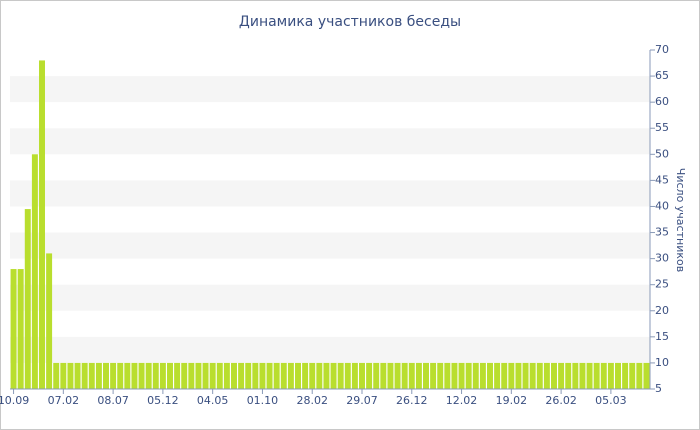 This screenshot has width=700, height=430. Describe the element at coordinates (662, 75) in the screenshot. I see `y-tick-label: 65` at that location.